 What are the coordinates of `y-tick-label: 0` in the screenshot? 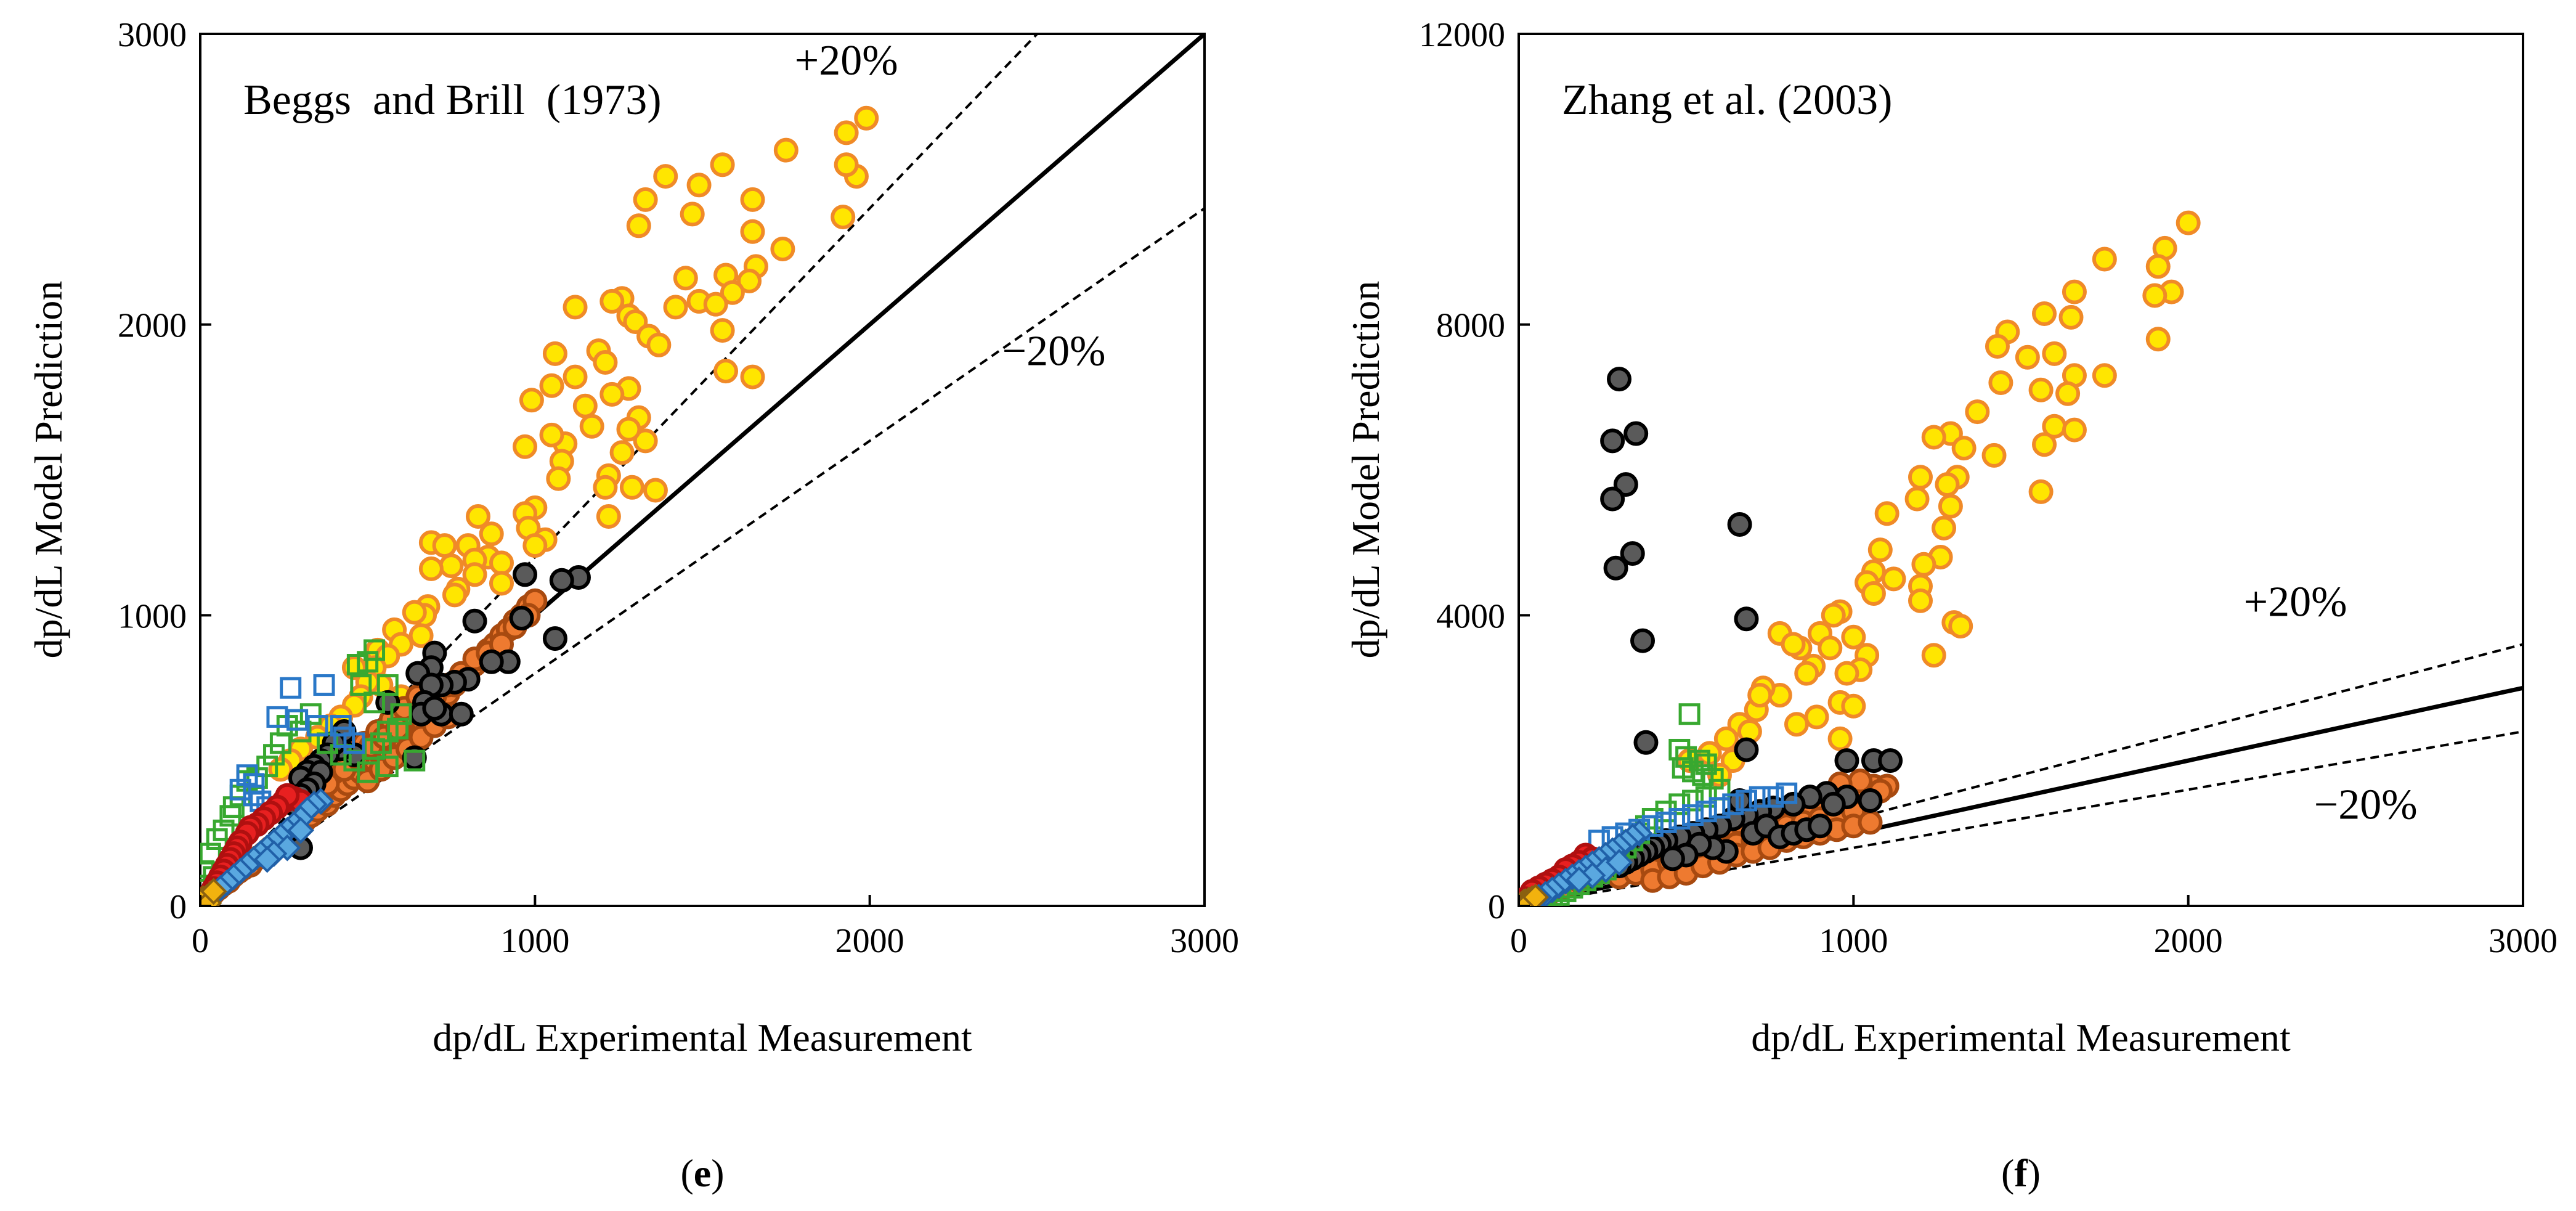 It's located at (1496, 907).